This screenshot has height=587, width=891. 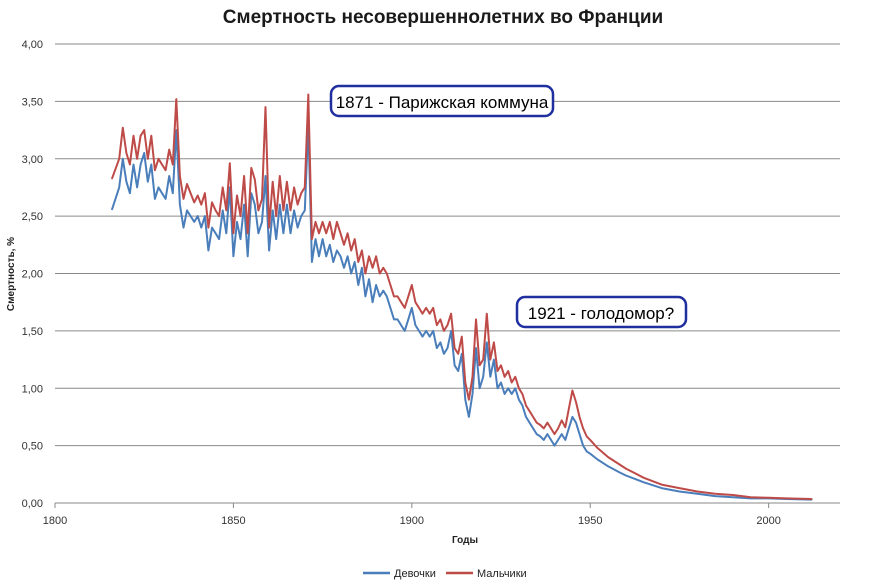 What do you see at coordinates (768, 521) in the screenshot?
I see `x-tick-label: 2000` at bounding box center [768, 521].